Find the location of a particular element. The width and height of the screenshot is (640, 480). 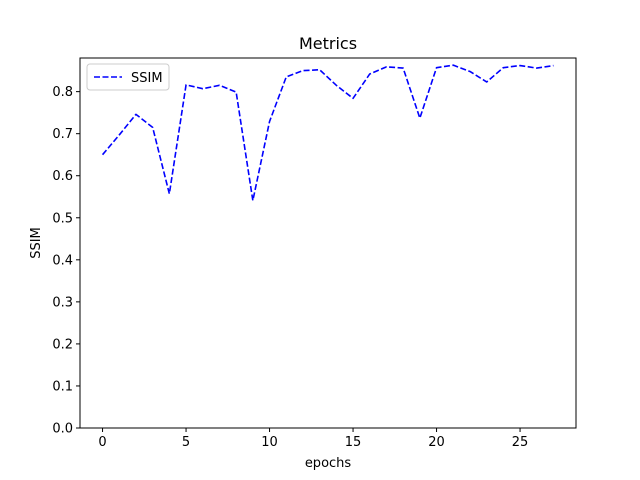

x-tick-label: 20 is located at coordinates (436, 442).